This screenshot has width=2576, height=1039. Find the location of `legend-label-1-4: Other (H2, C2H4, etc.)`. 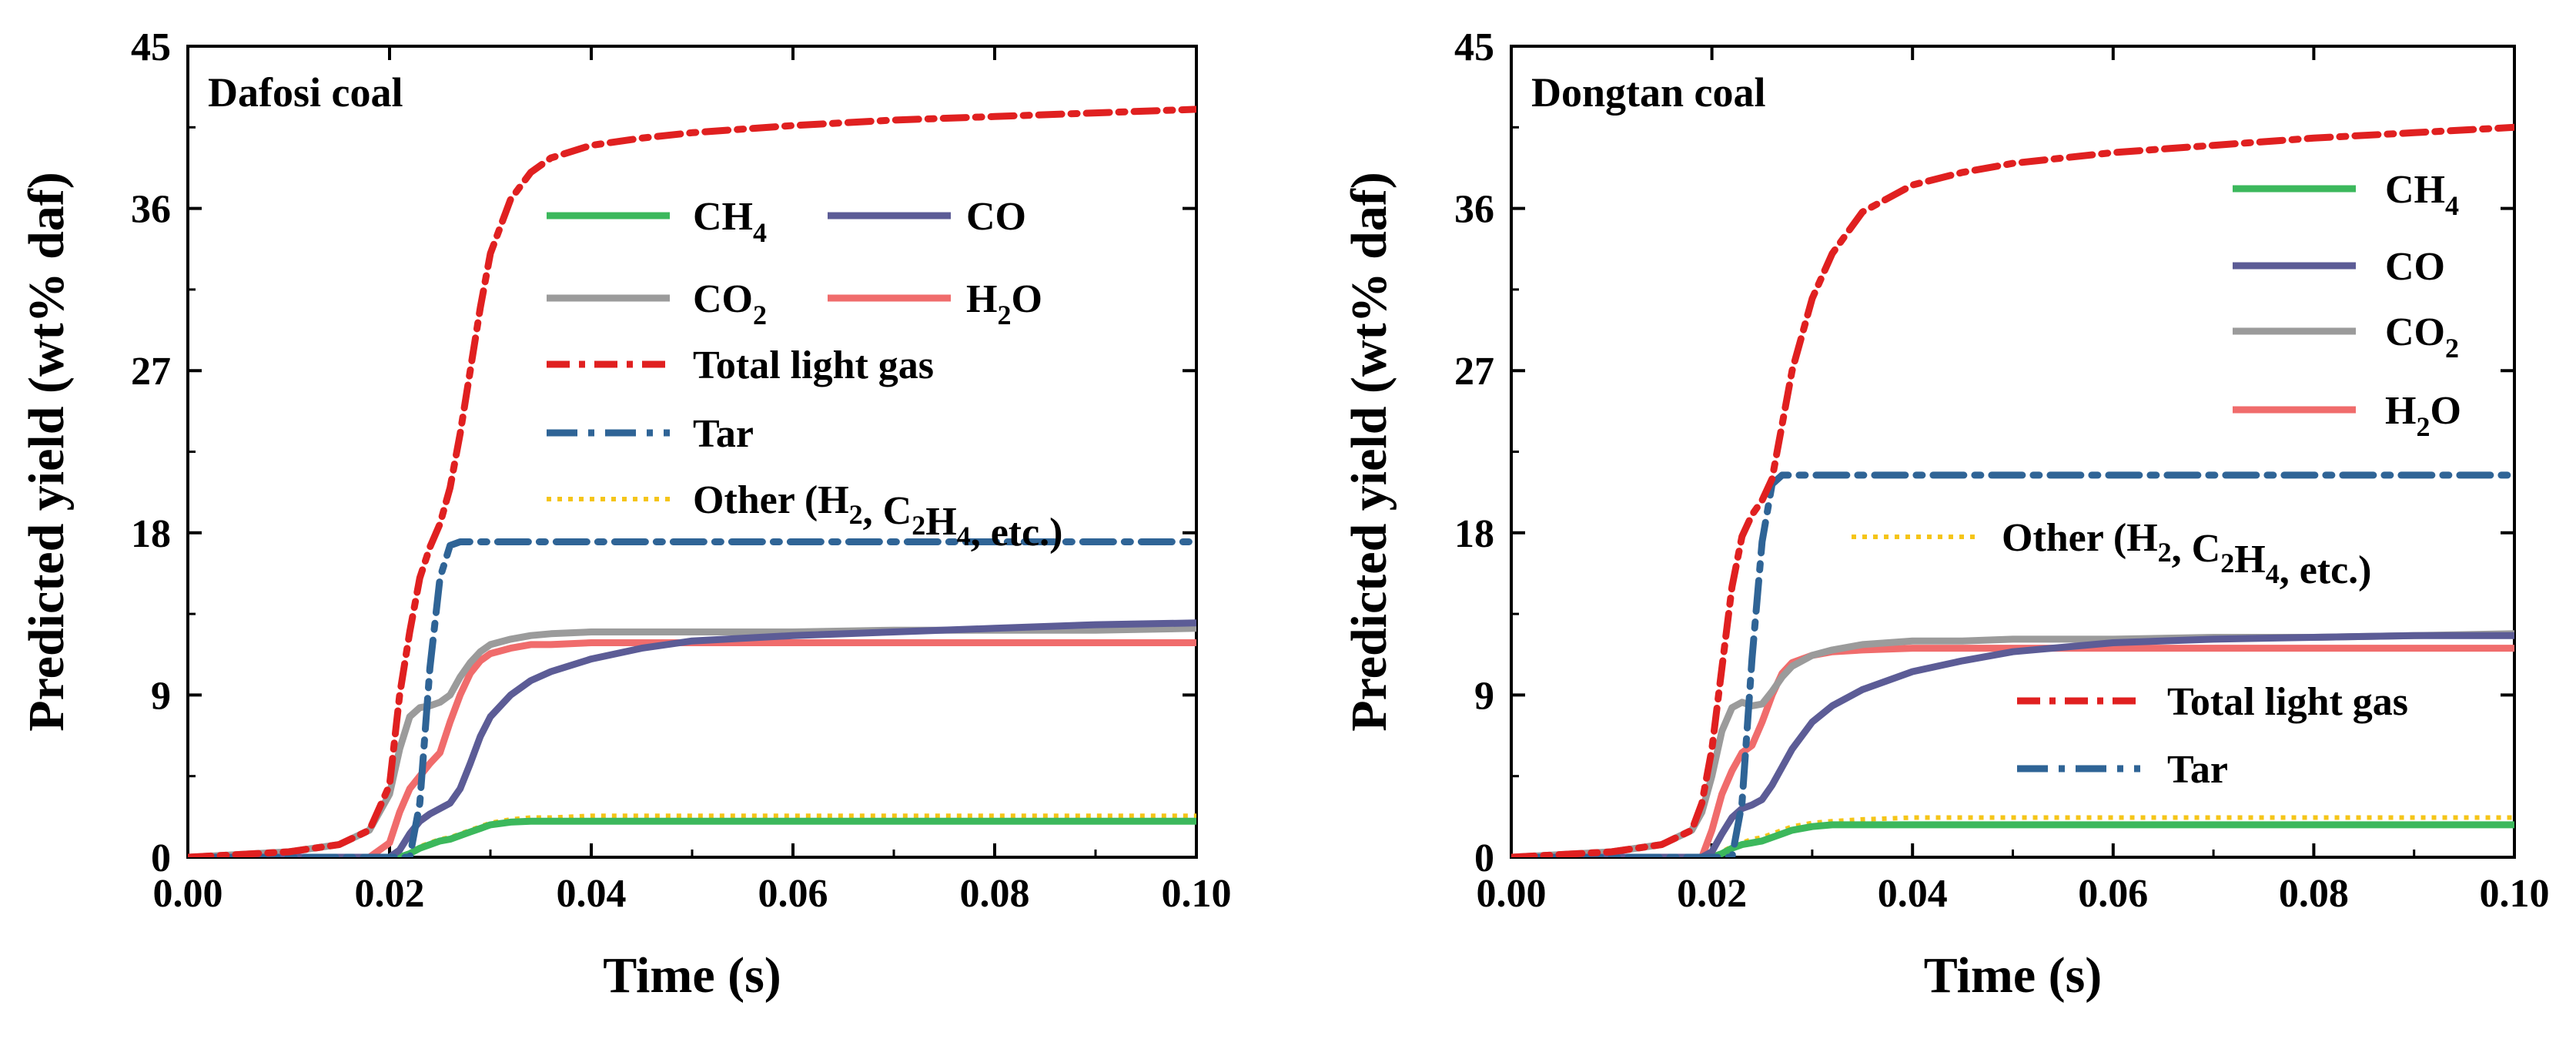

legend-label-1-4: Other (H2, C2H4, etc.) is located at coordinates (2186, 554).